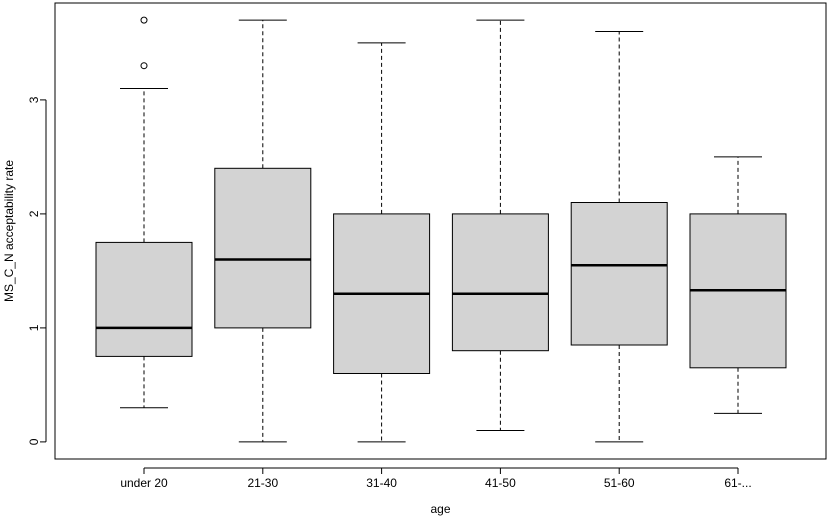  What do you see at coordinates (500, 483) in the screenshot?
I see `x-tick-label: 41-50` at bounding box center [500, 483].